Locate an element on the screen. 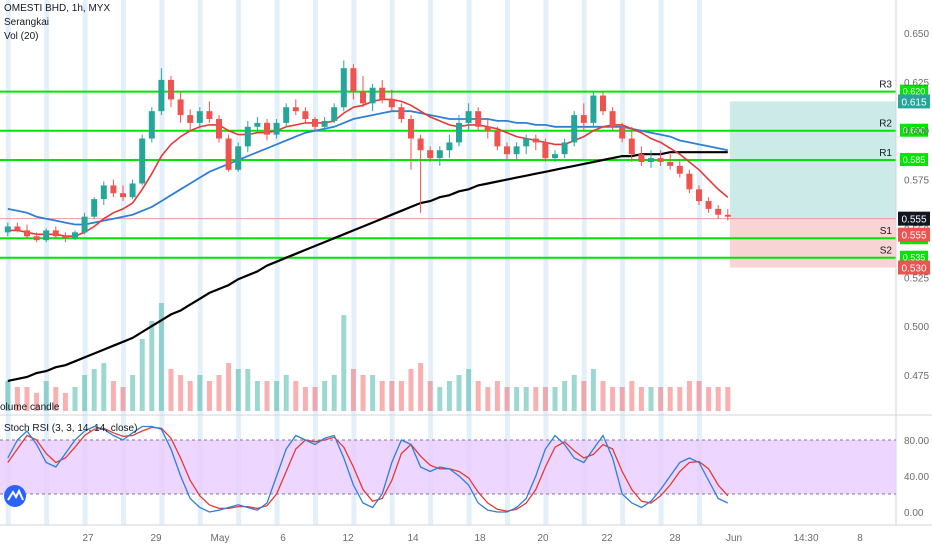 Image resolution: width=932 pixels, height=550 pixels. symbol-title: OMESTI BHD, 1h, MYX is located at coordinates (57, 8).